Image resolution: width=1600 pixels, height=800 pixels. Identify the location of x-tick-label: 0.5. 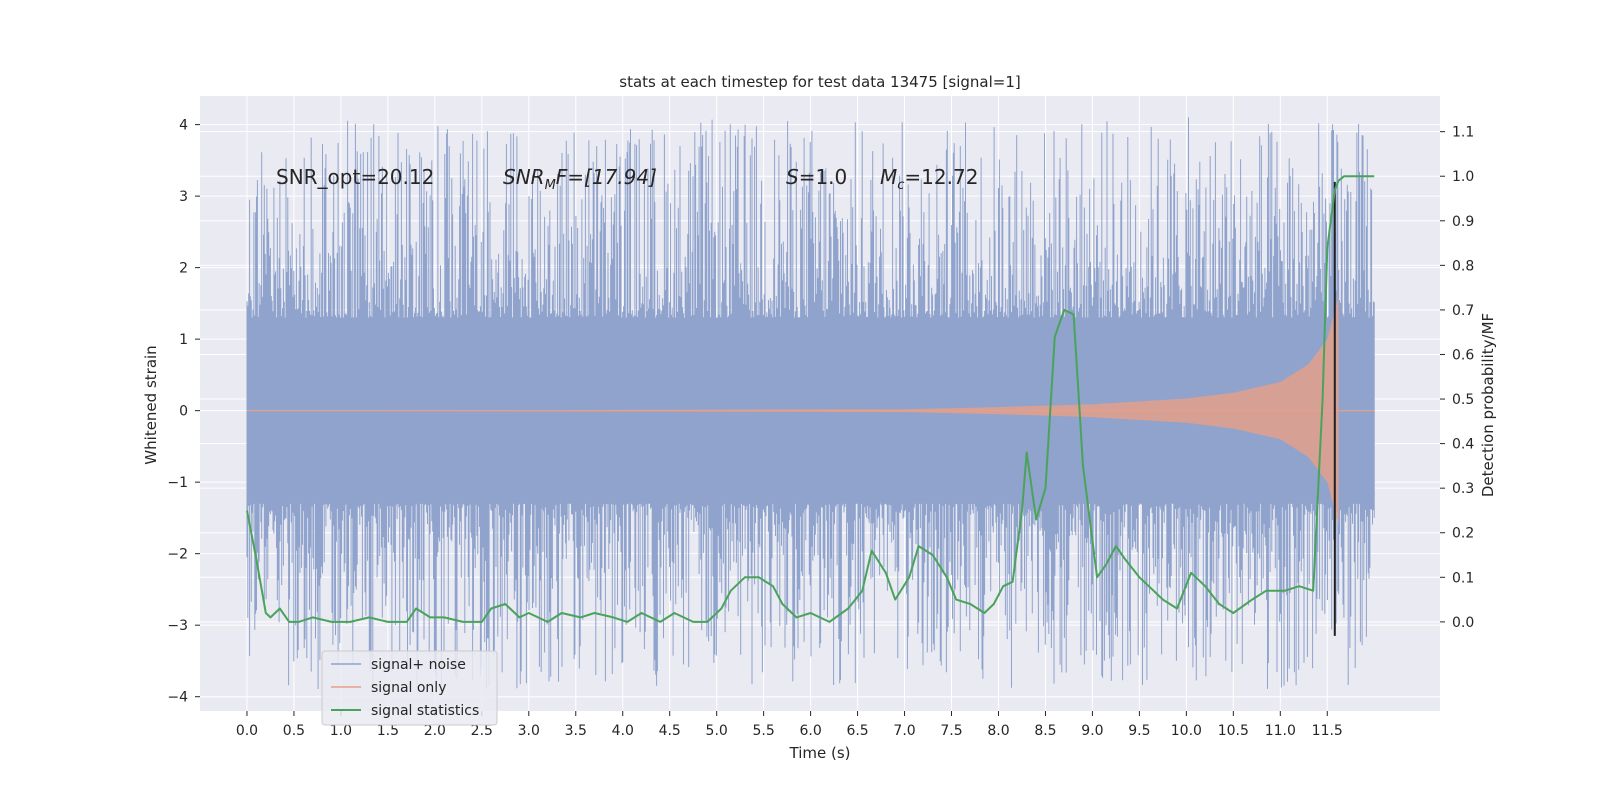
(294, 731).